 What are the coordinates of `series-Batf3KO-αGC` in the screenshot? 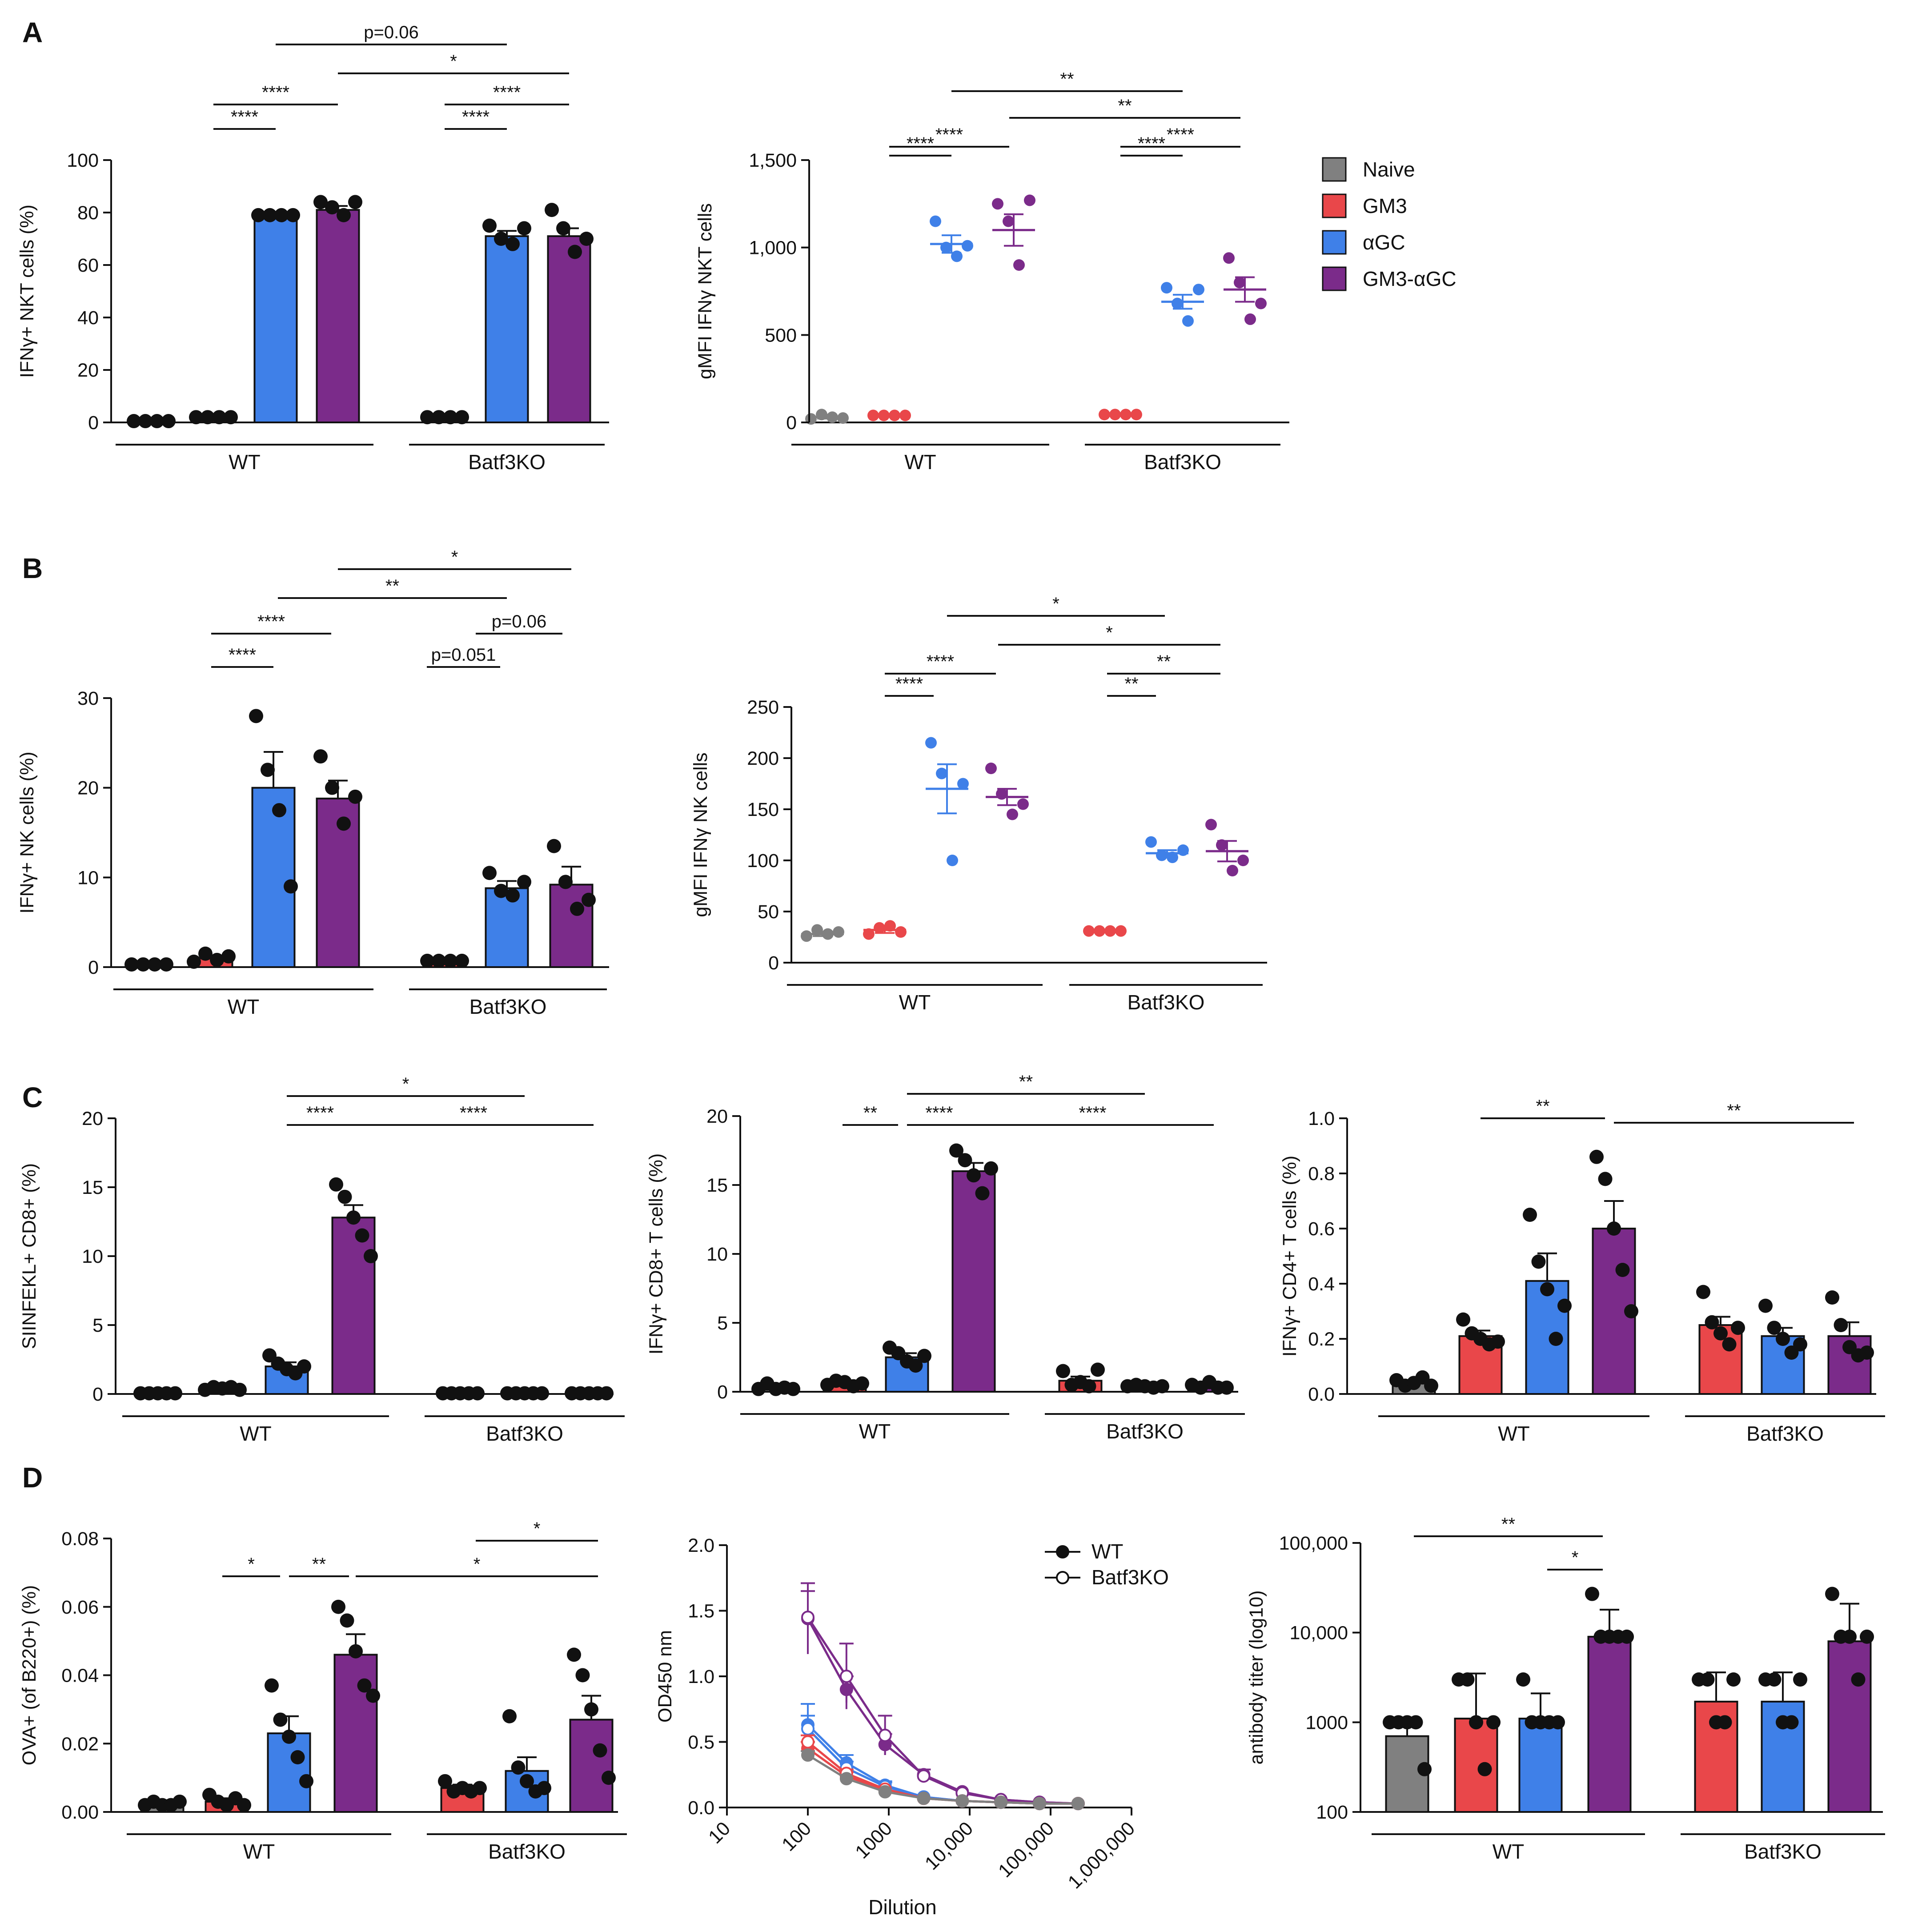 It's located at (943, 1763).